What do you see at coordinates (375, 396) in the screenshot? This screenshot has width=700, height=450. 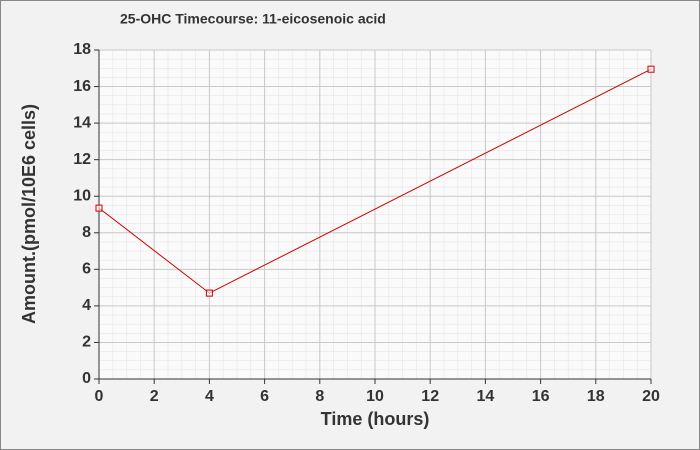 I see `x-tick-label: 10` at bounding box center [375, 396].